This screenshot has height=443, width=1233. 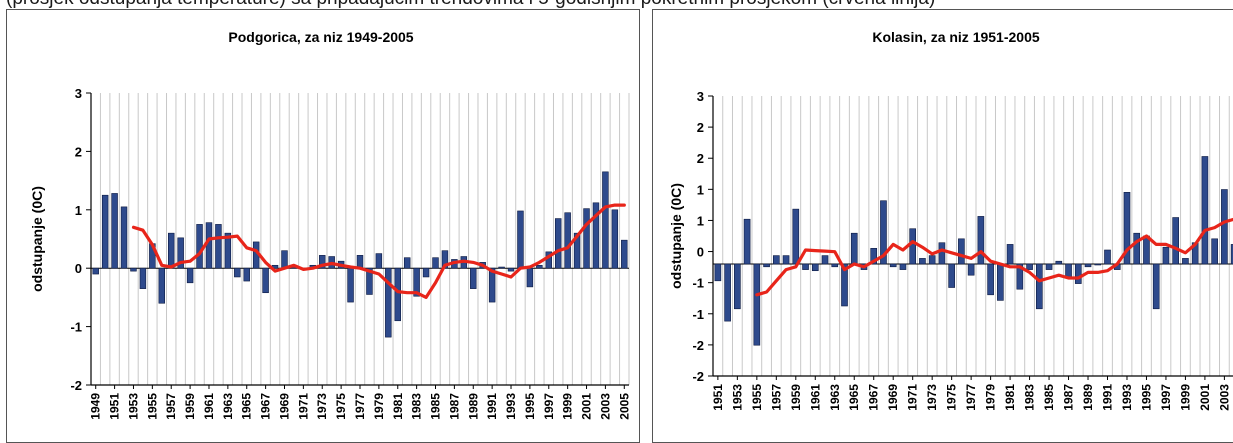 I want to click on x-tick-label: 1963, so click(x=228, y=406).